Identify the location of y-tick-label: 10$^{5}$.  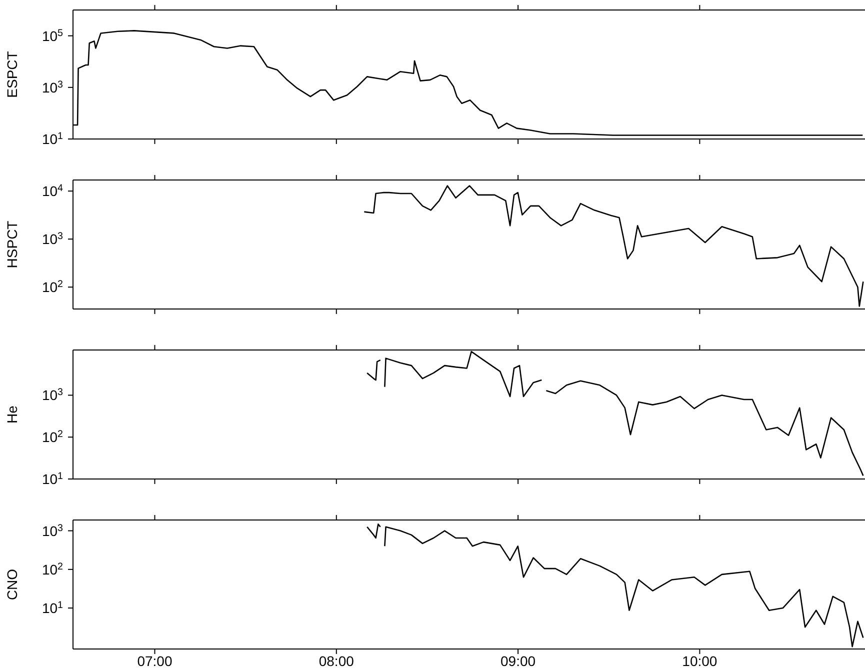
(53, 35).